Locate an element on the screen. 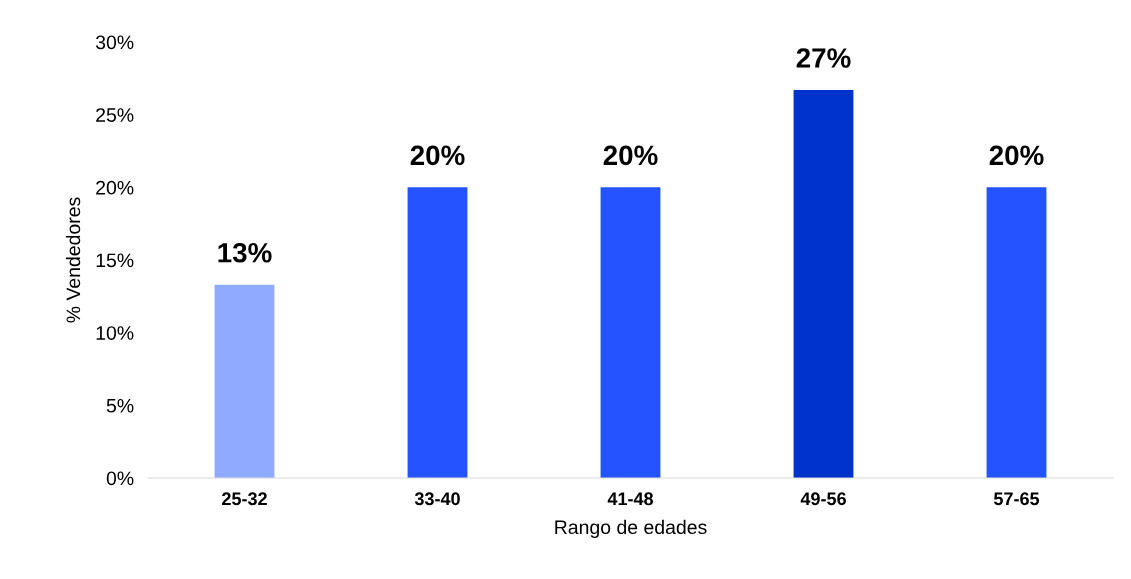 This screenshot has width=1131, height=579. data-label: 13% is located at coordinates (245, 252).